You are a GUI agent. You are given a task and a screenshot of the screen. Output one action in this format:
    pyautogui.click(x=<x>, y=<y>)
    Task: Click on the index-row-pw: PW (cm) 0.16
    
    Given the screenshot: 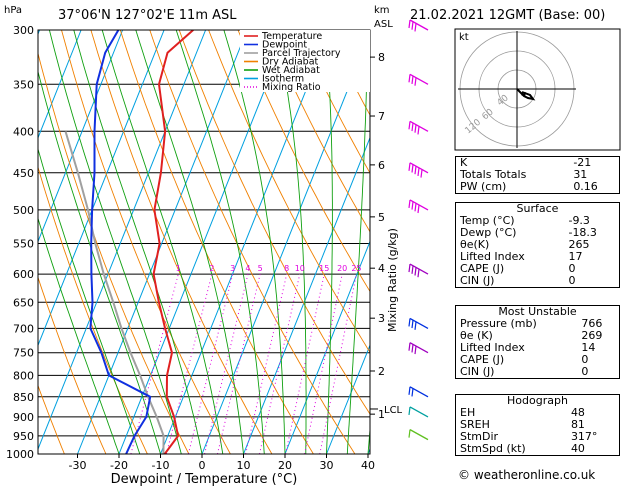 What is the action you would take?
    pyautogui.click(x=529, y=186)
    